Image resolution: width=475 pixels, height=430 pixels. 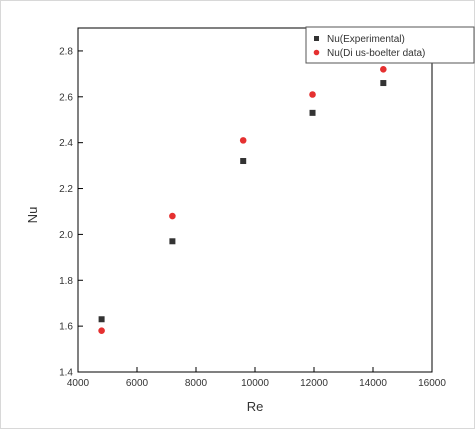 What do you see at coordinates (66, 327) in the screenshot?
I see `y-tick-label: 1.6` at bounding box center [66, 327].